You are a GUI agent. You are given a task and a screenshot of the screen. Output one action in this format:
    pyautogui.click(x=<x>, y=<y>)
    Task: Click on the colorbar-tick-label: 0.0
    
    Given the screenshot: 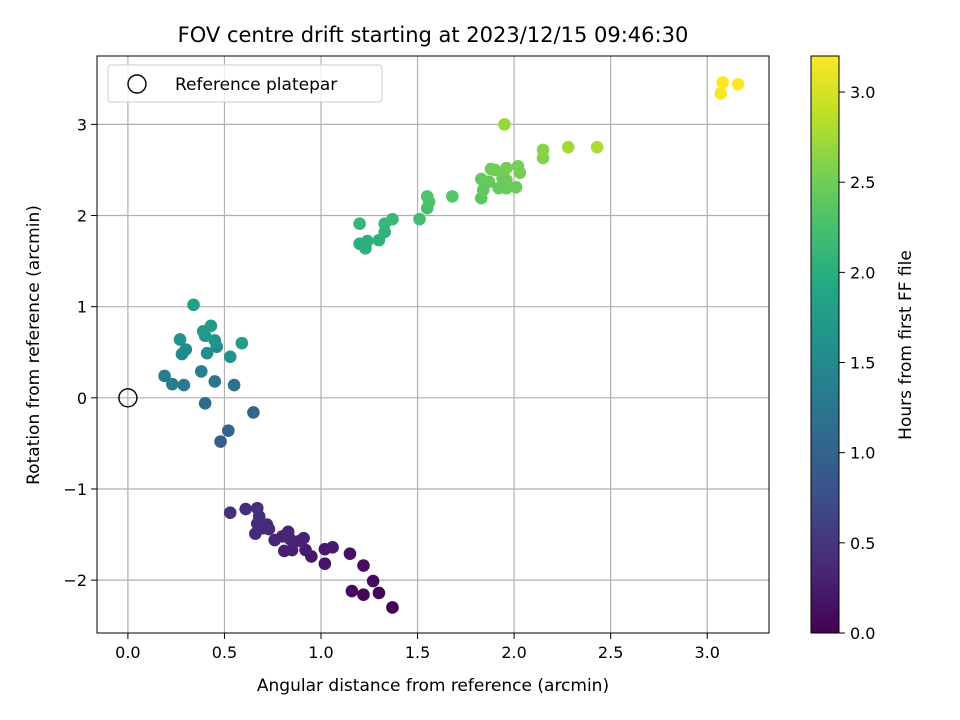 What is the action you would take?
    pyautogui.click(x=862, y=633)
    